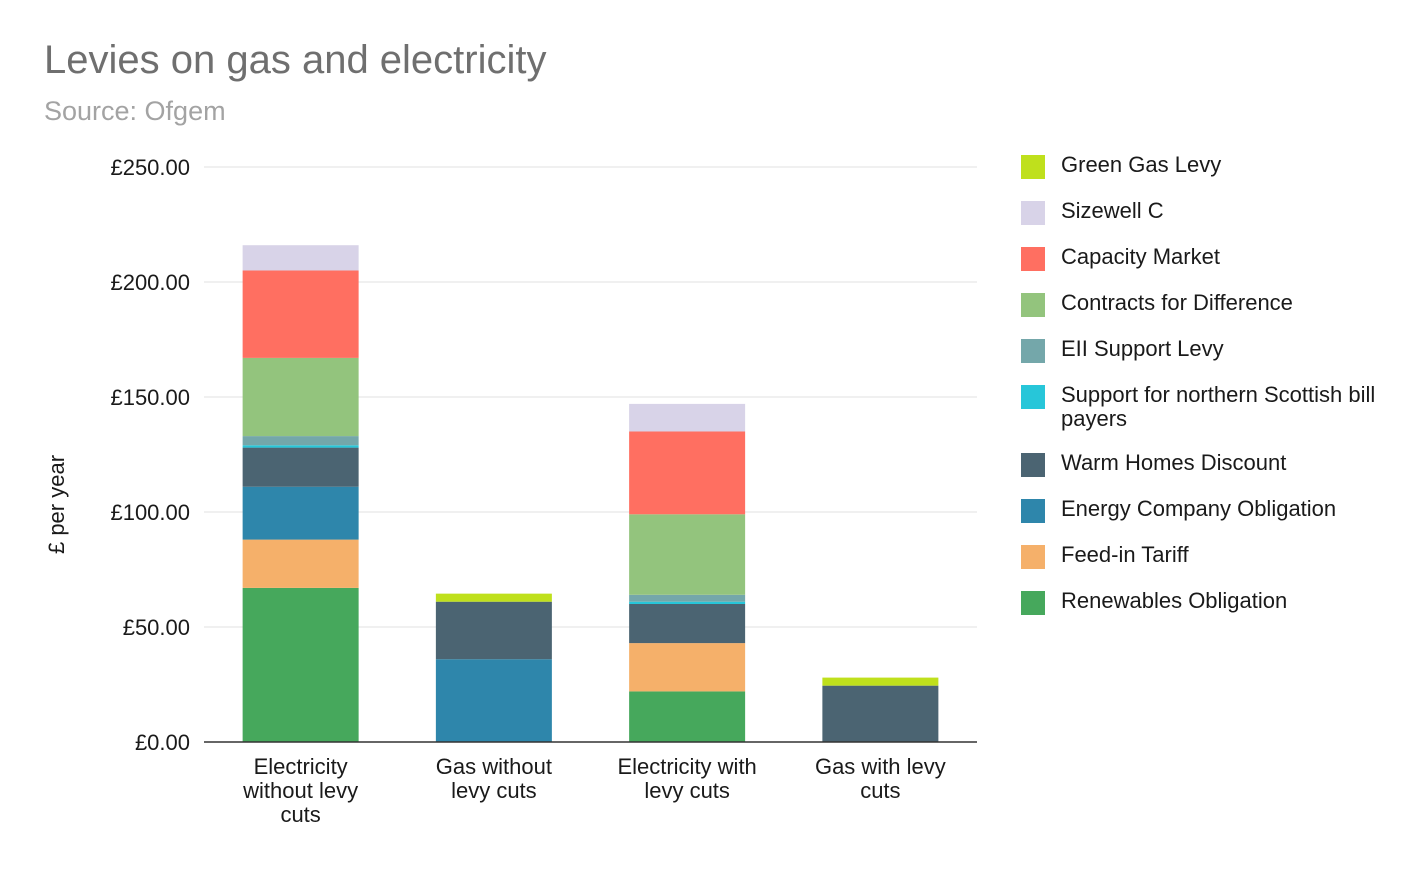  I want to click on x-category-label: Gas without levy cuts, so click(494, 778).